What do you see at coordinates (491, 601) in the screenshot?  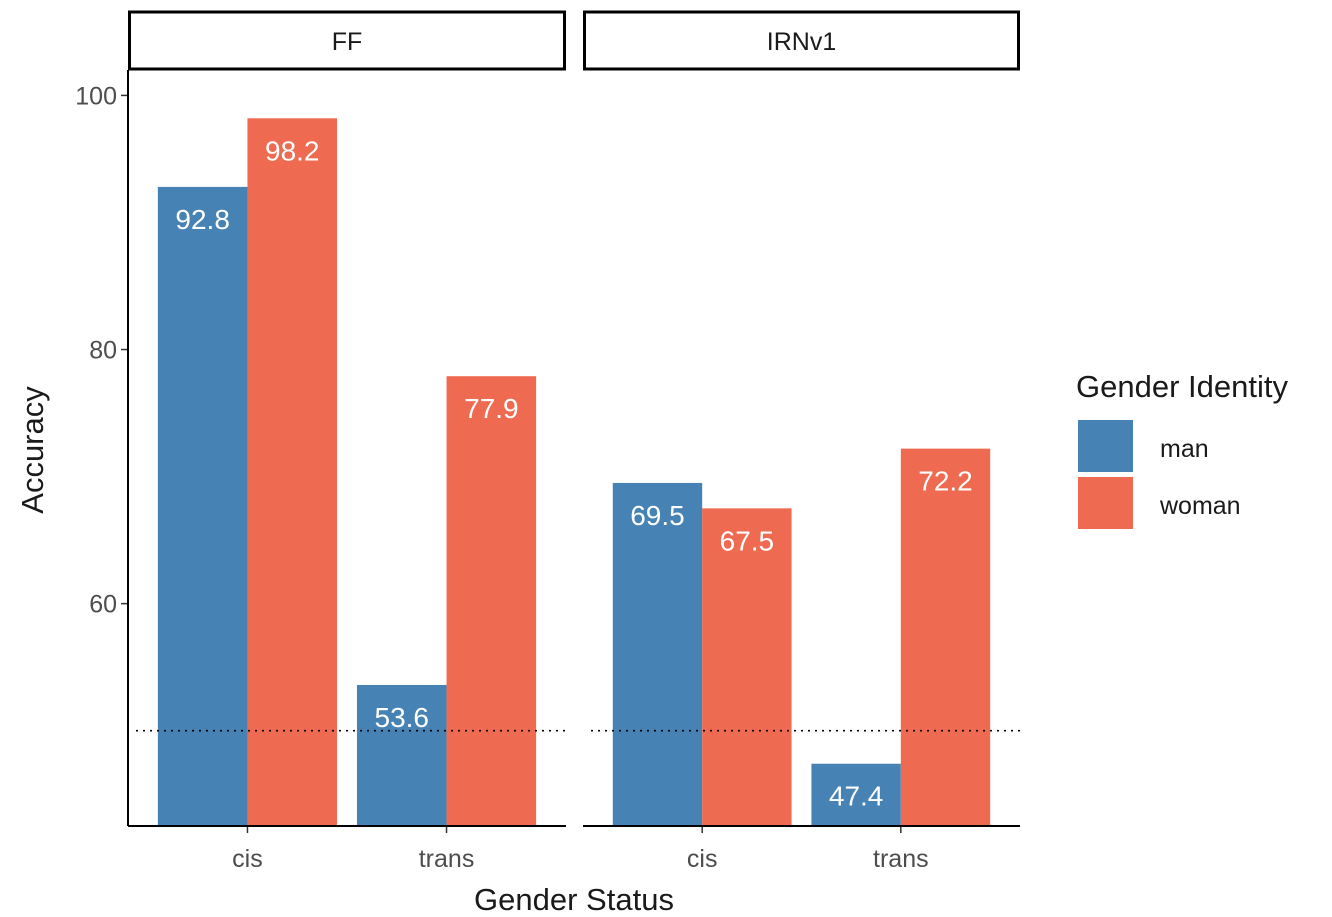 I see `bar-ff-trans-woman` at bounding box center [491, 601].